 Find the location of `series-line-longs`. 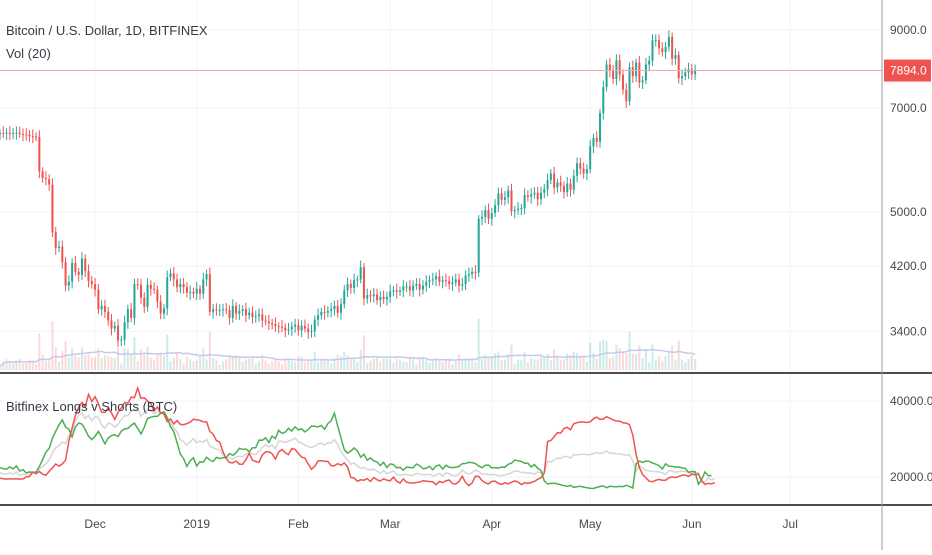

series-line-longs is located at coordinates (356, 450).